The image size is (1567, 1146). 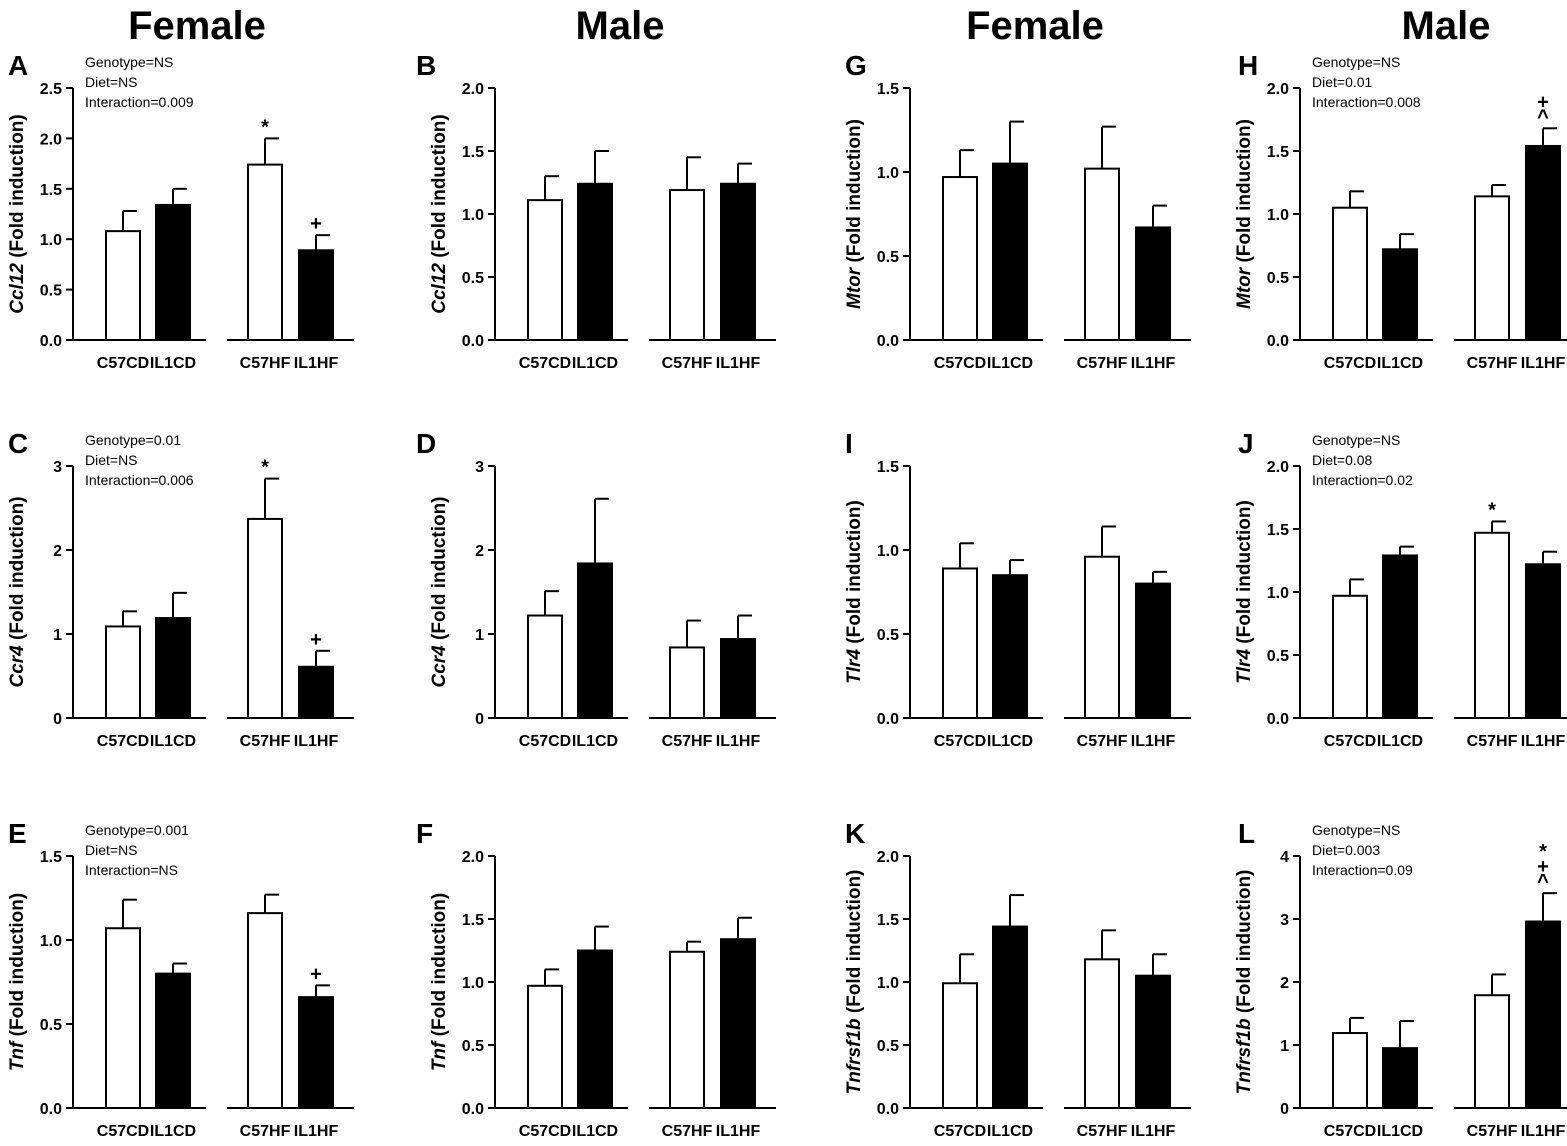 I want to click on gene-name-e: Tnf, so click(x=17, y=1055).